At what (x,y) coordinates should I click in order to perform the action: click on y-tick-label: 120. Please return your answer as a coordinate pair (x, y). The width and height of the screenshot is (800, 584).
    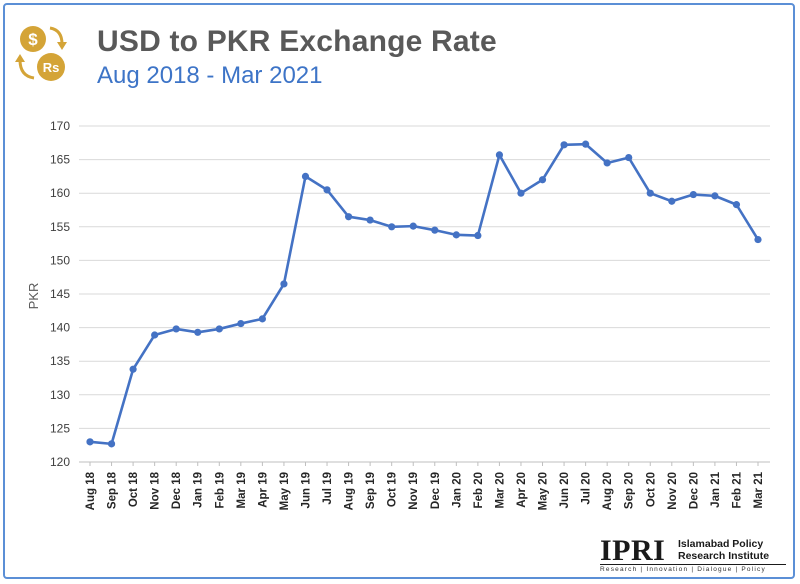
    Looking at the image, I should click on (60, 462).